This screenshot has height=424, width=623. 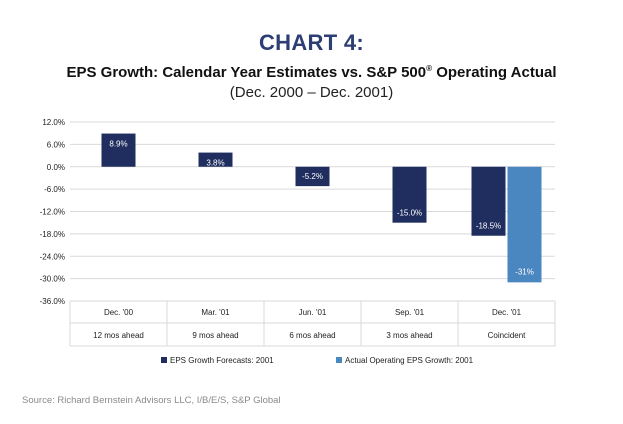 I want to click on legend-label: EPS Growth Forecasts: 2001, so click(x=222, y=360).